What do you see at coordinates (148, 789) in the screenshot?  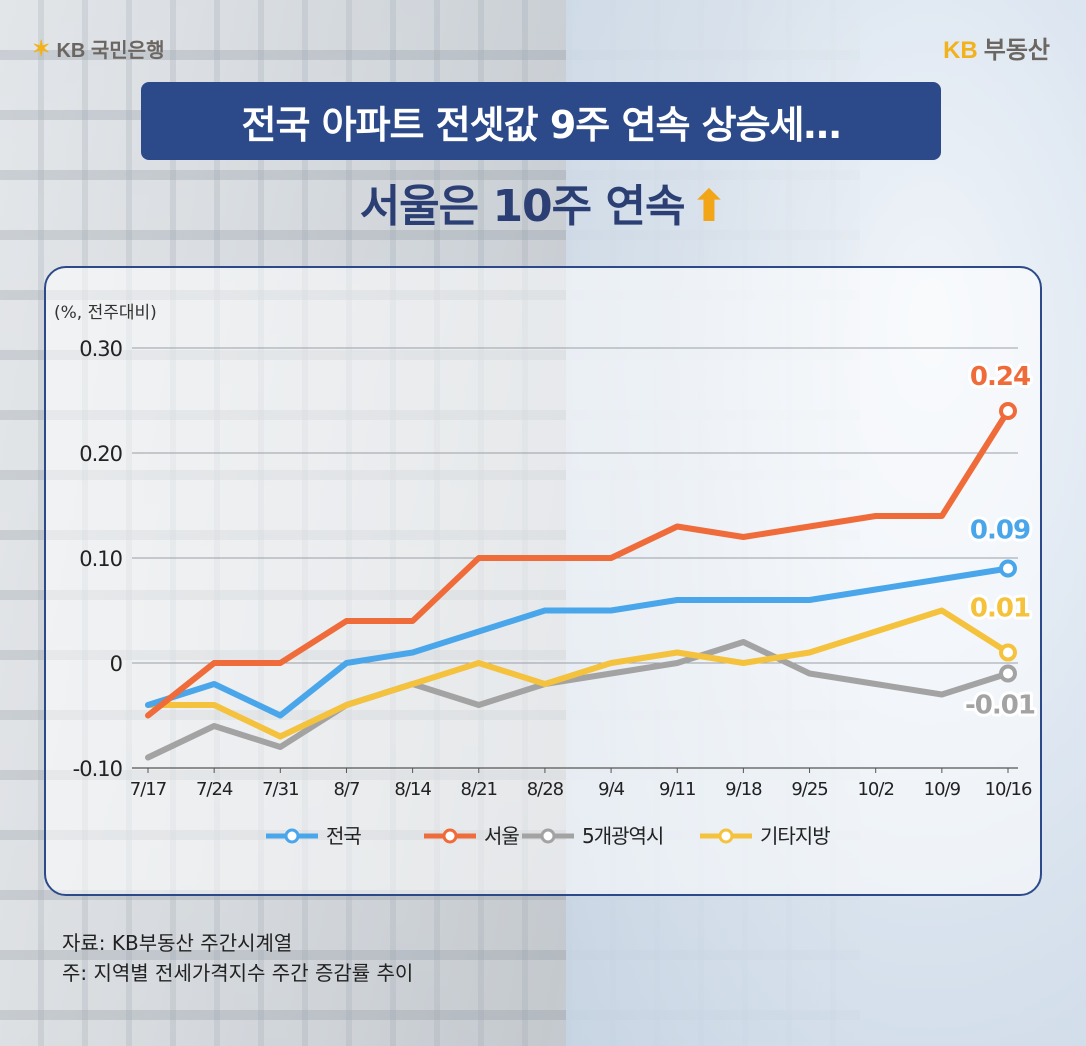 I see `x-tick-label: 7/17` at bounding box center [148, 789].